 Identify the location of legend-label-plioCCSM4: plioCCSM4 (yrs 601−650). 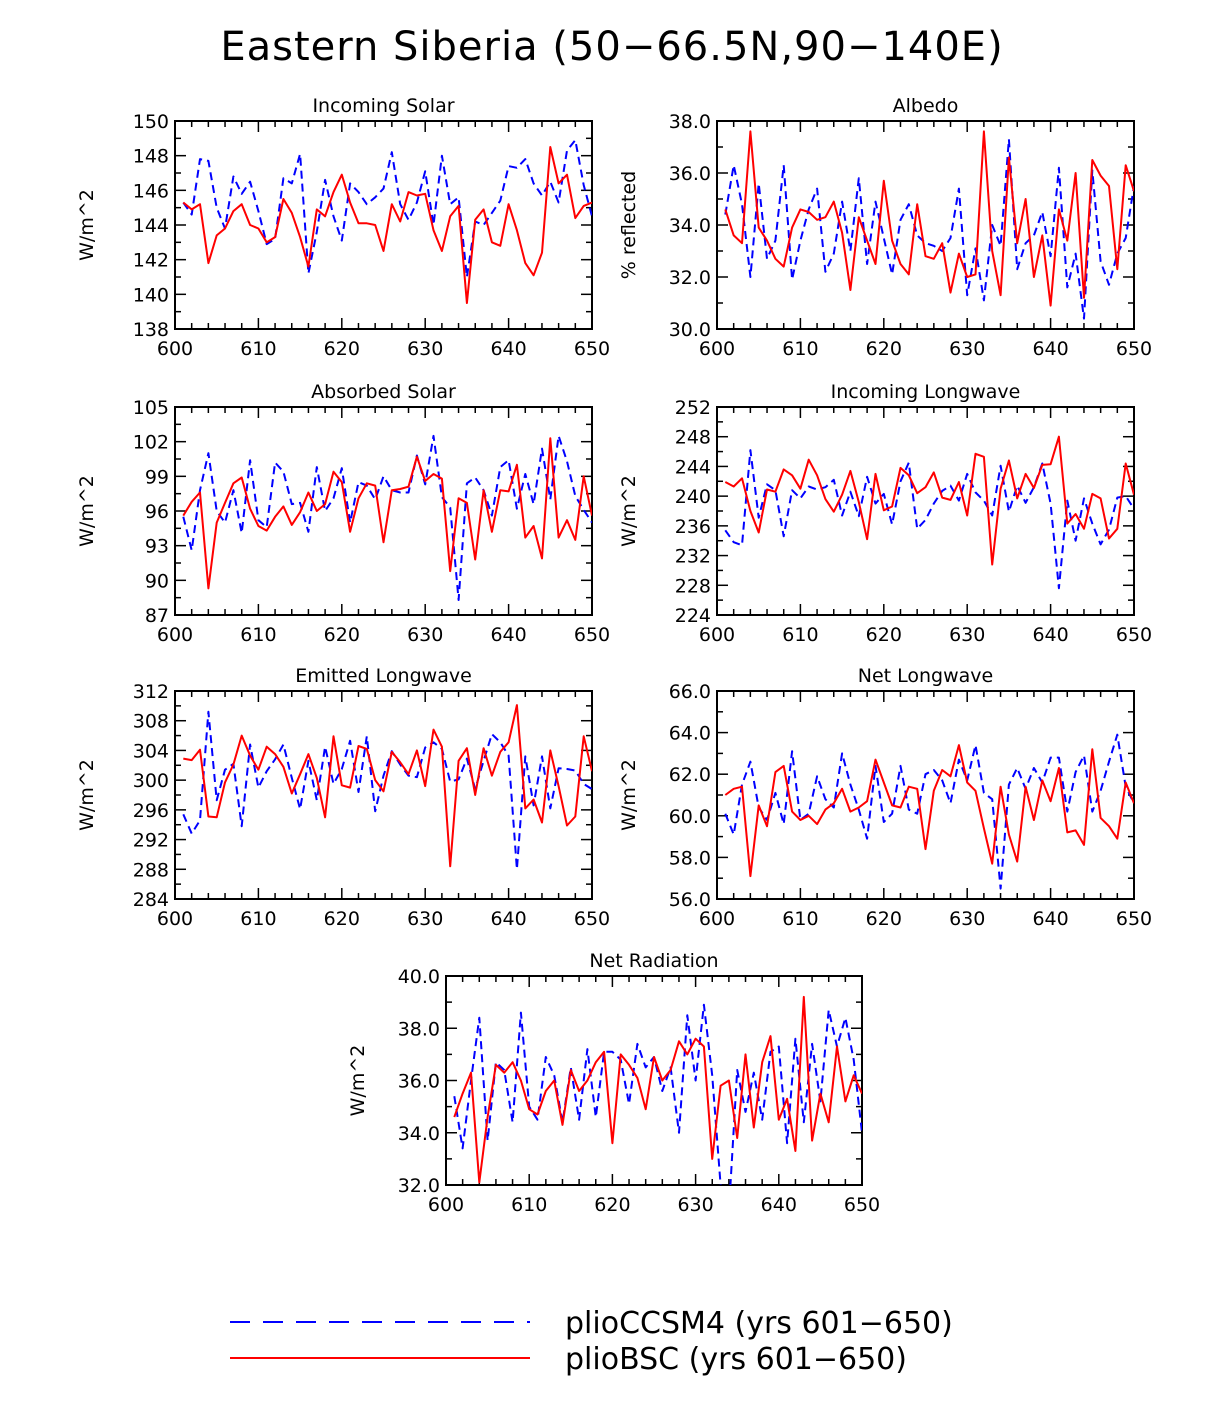
(759, 1323).